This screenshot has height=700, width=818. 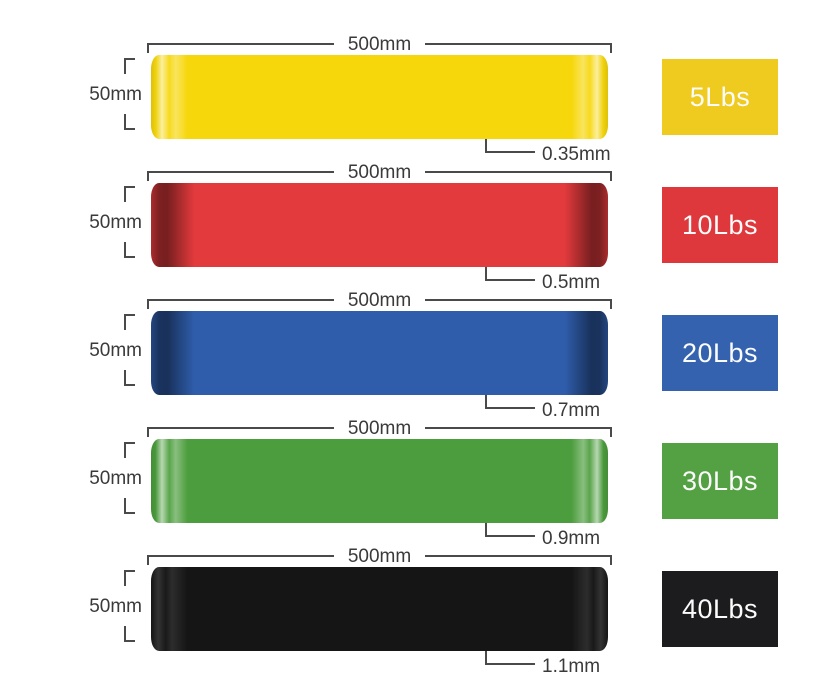 I want to click on weight-label: 10Lbs, so click(x=720, y=224).